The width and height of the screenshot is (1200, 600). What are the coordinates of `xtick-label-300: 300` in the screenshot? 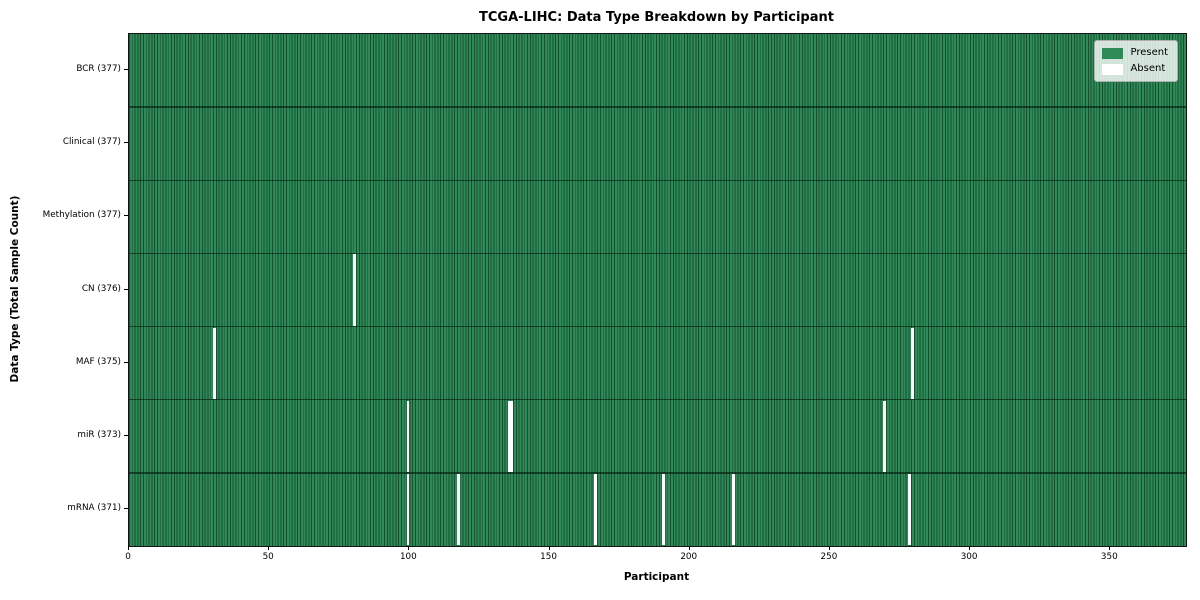 It's located at (969, 557).